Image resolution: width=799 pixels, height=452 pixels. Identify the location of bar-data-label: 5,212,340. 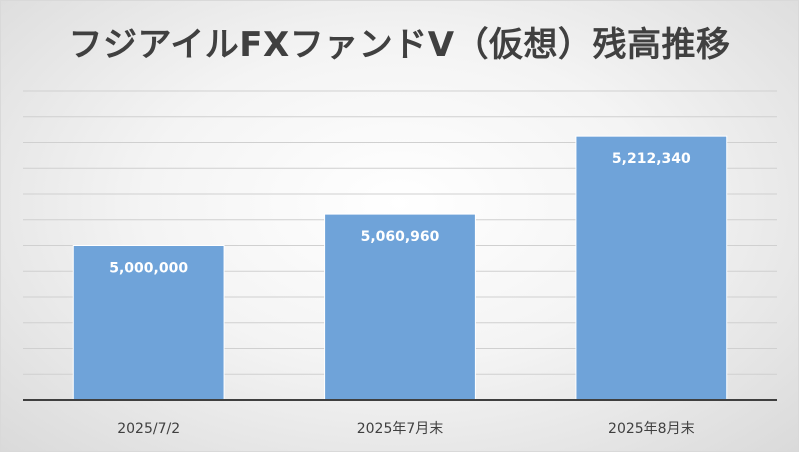
(651, 159).